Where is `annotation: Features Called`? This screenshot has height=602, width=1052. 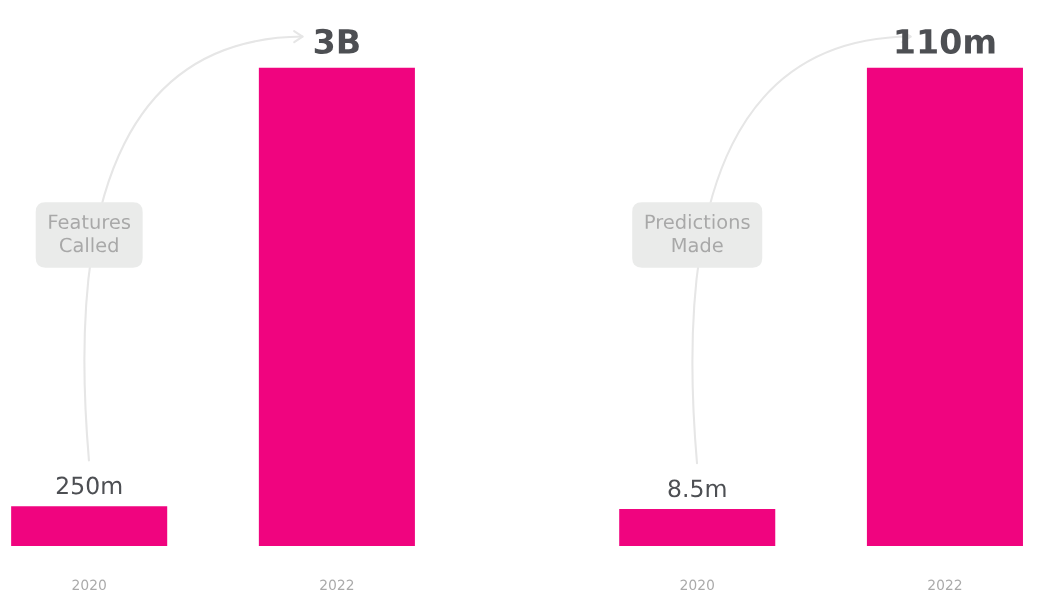 annotation: Features Called is located at coordinates (90, 233).